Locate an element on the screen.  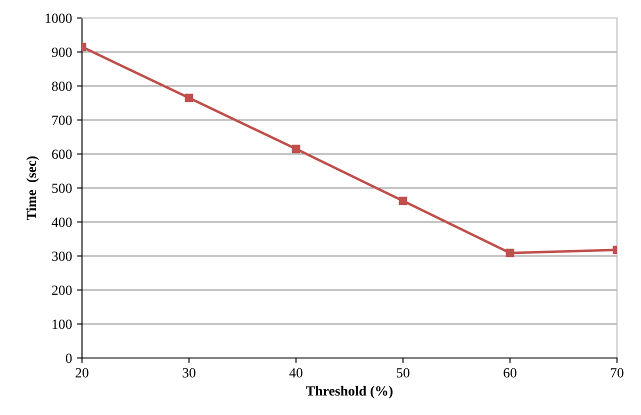
y-tick-label: 1000 is located at coordinates (59, 18).